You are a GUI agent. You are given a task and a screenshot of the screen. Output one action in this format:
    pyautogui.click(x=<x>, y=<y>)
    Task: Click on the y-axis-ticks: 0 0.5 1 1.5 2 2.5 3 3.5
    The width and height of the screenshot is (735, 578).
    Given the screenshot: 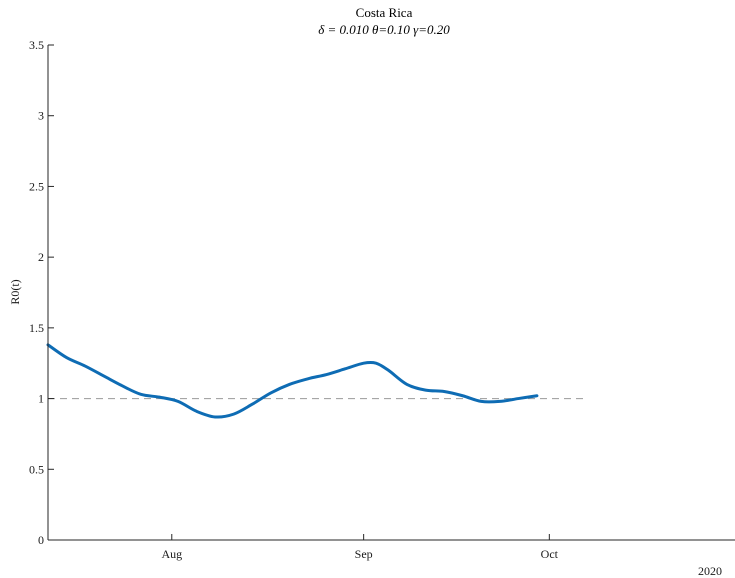 What is the action you would take?
    pyautogui.click(x=41, y=292)
    